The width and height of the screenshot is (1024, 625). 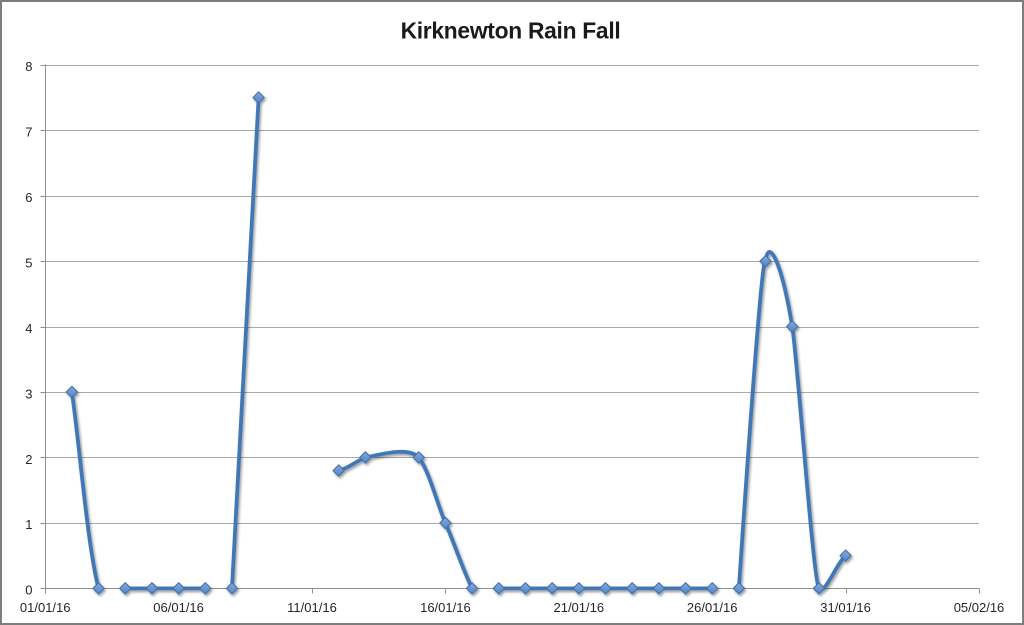 I want to click on svg-text: 8, so click(x=28, y=66).